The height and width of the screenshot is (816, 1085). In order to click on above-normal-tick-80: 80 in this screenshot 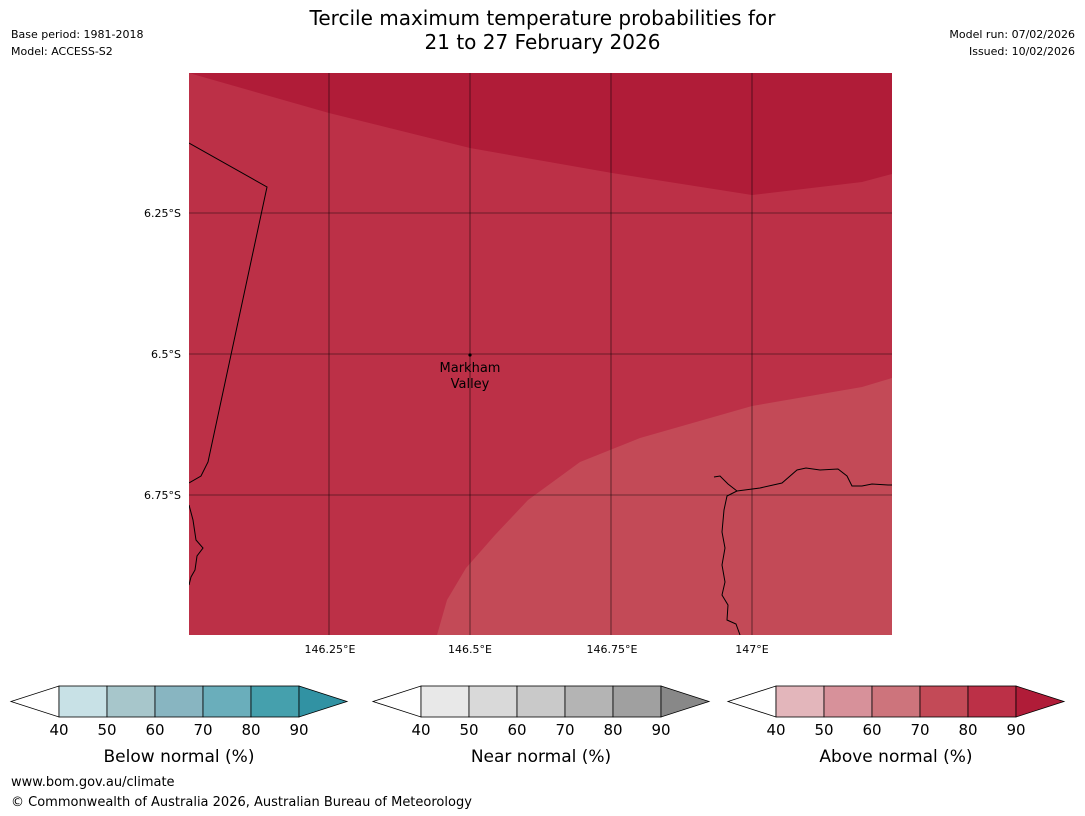, I will do `click(967, 730)`.